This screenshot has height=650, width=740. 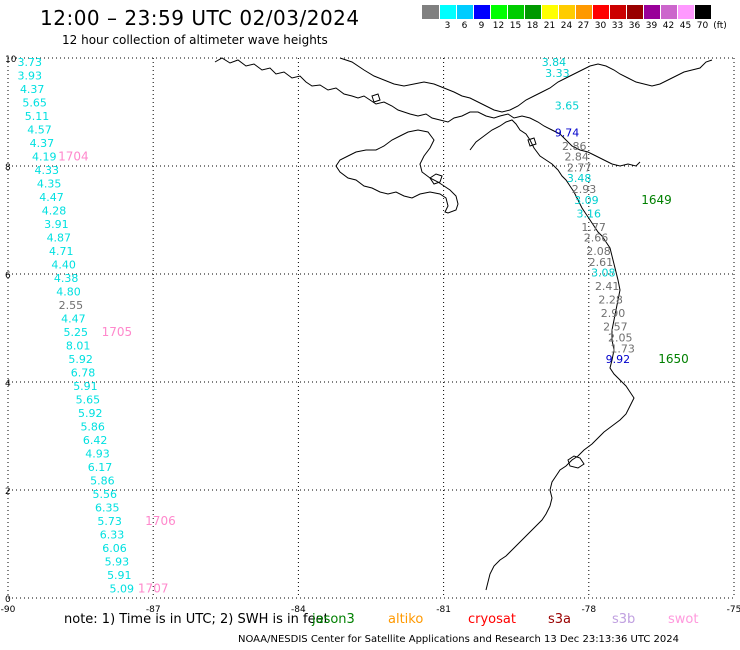 What do you see at coordinates (80, 359) in the screenshot?
I see `wave-height-value: 5.92` at bounding box center [80, 359].